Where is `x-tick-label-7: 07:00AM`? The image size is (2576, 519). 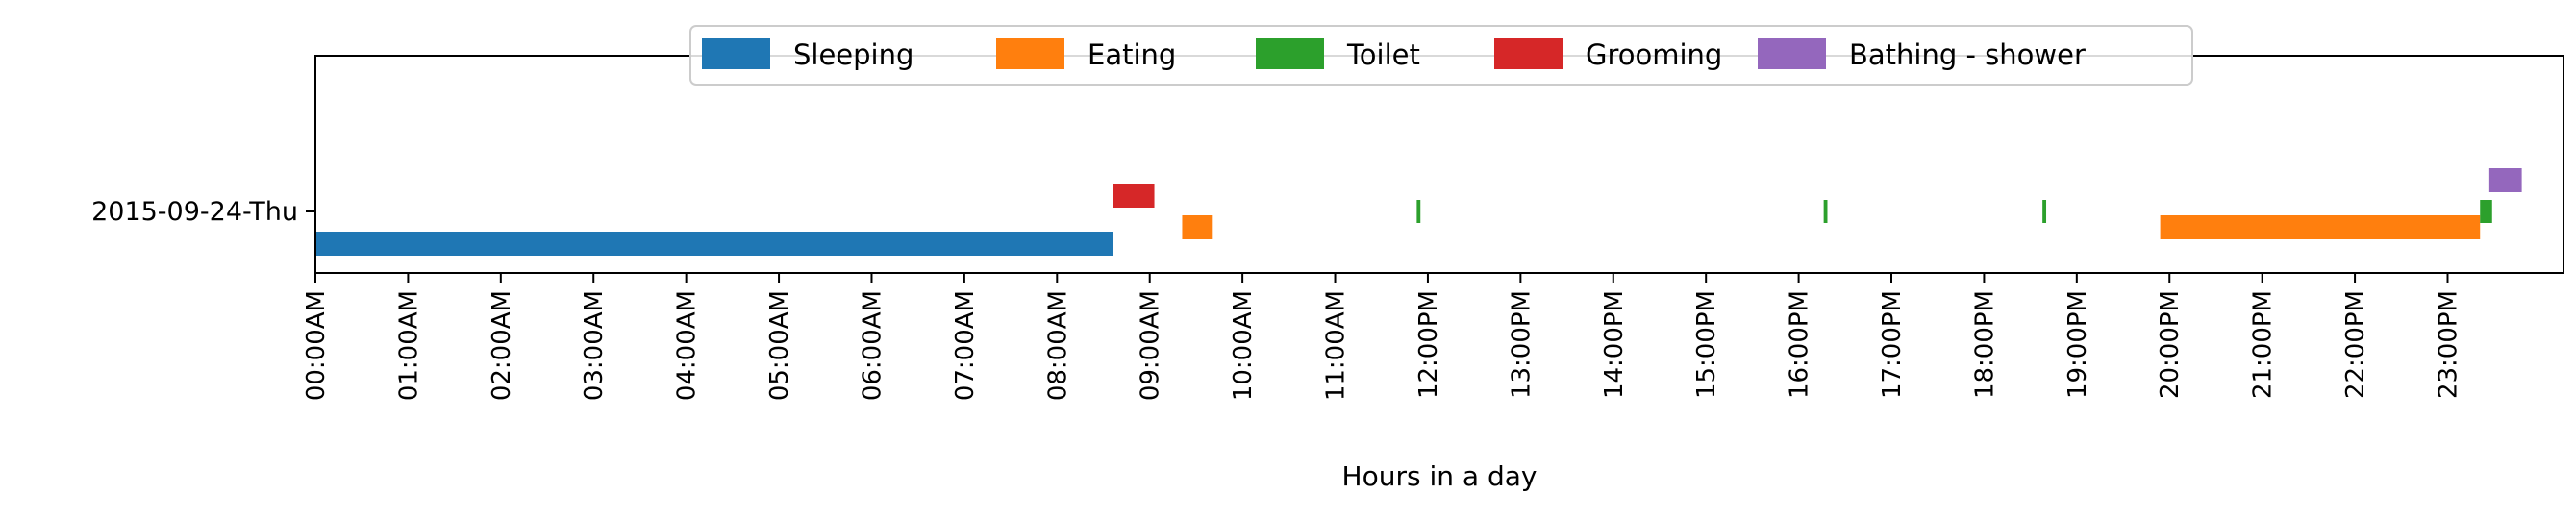 x-tick-label-7: 07:00AM is located at coordinates (965, 345).